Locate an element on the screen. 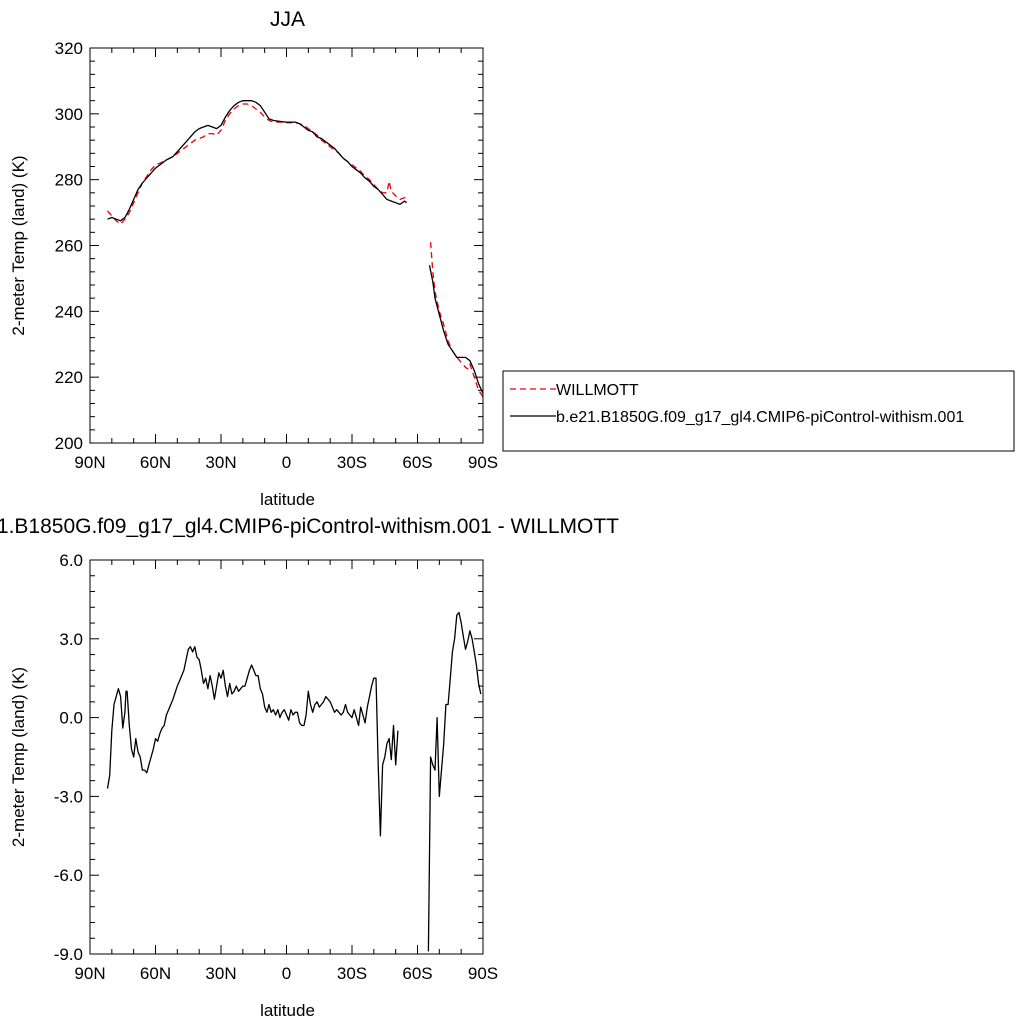 This screenshot has height=1024, width=1024. bottom-plot-xlabel: latitude is located at coordinates (287, 1010).